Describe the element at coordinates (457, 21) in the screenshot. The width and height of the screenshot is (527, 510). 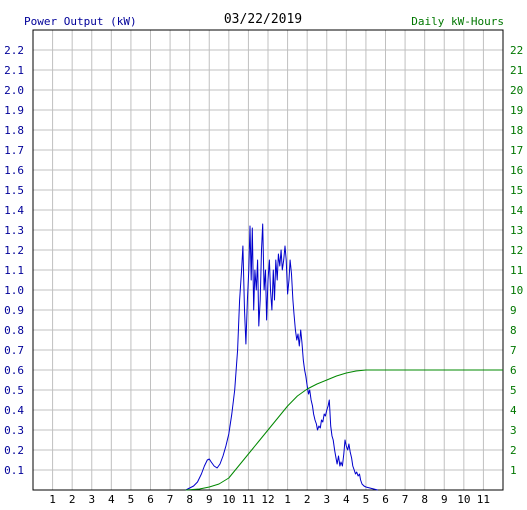
I see `right-axis-label: Daily kW-Hours` at that location.